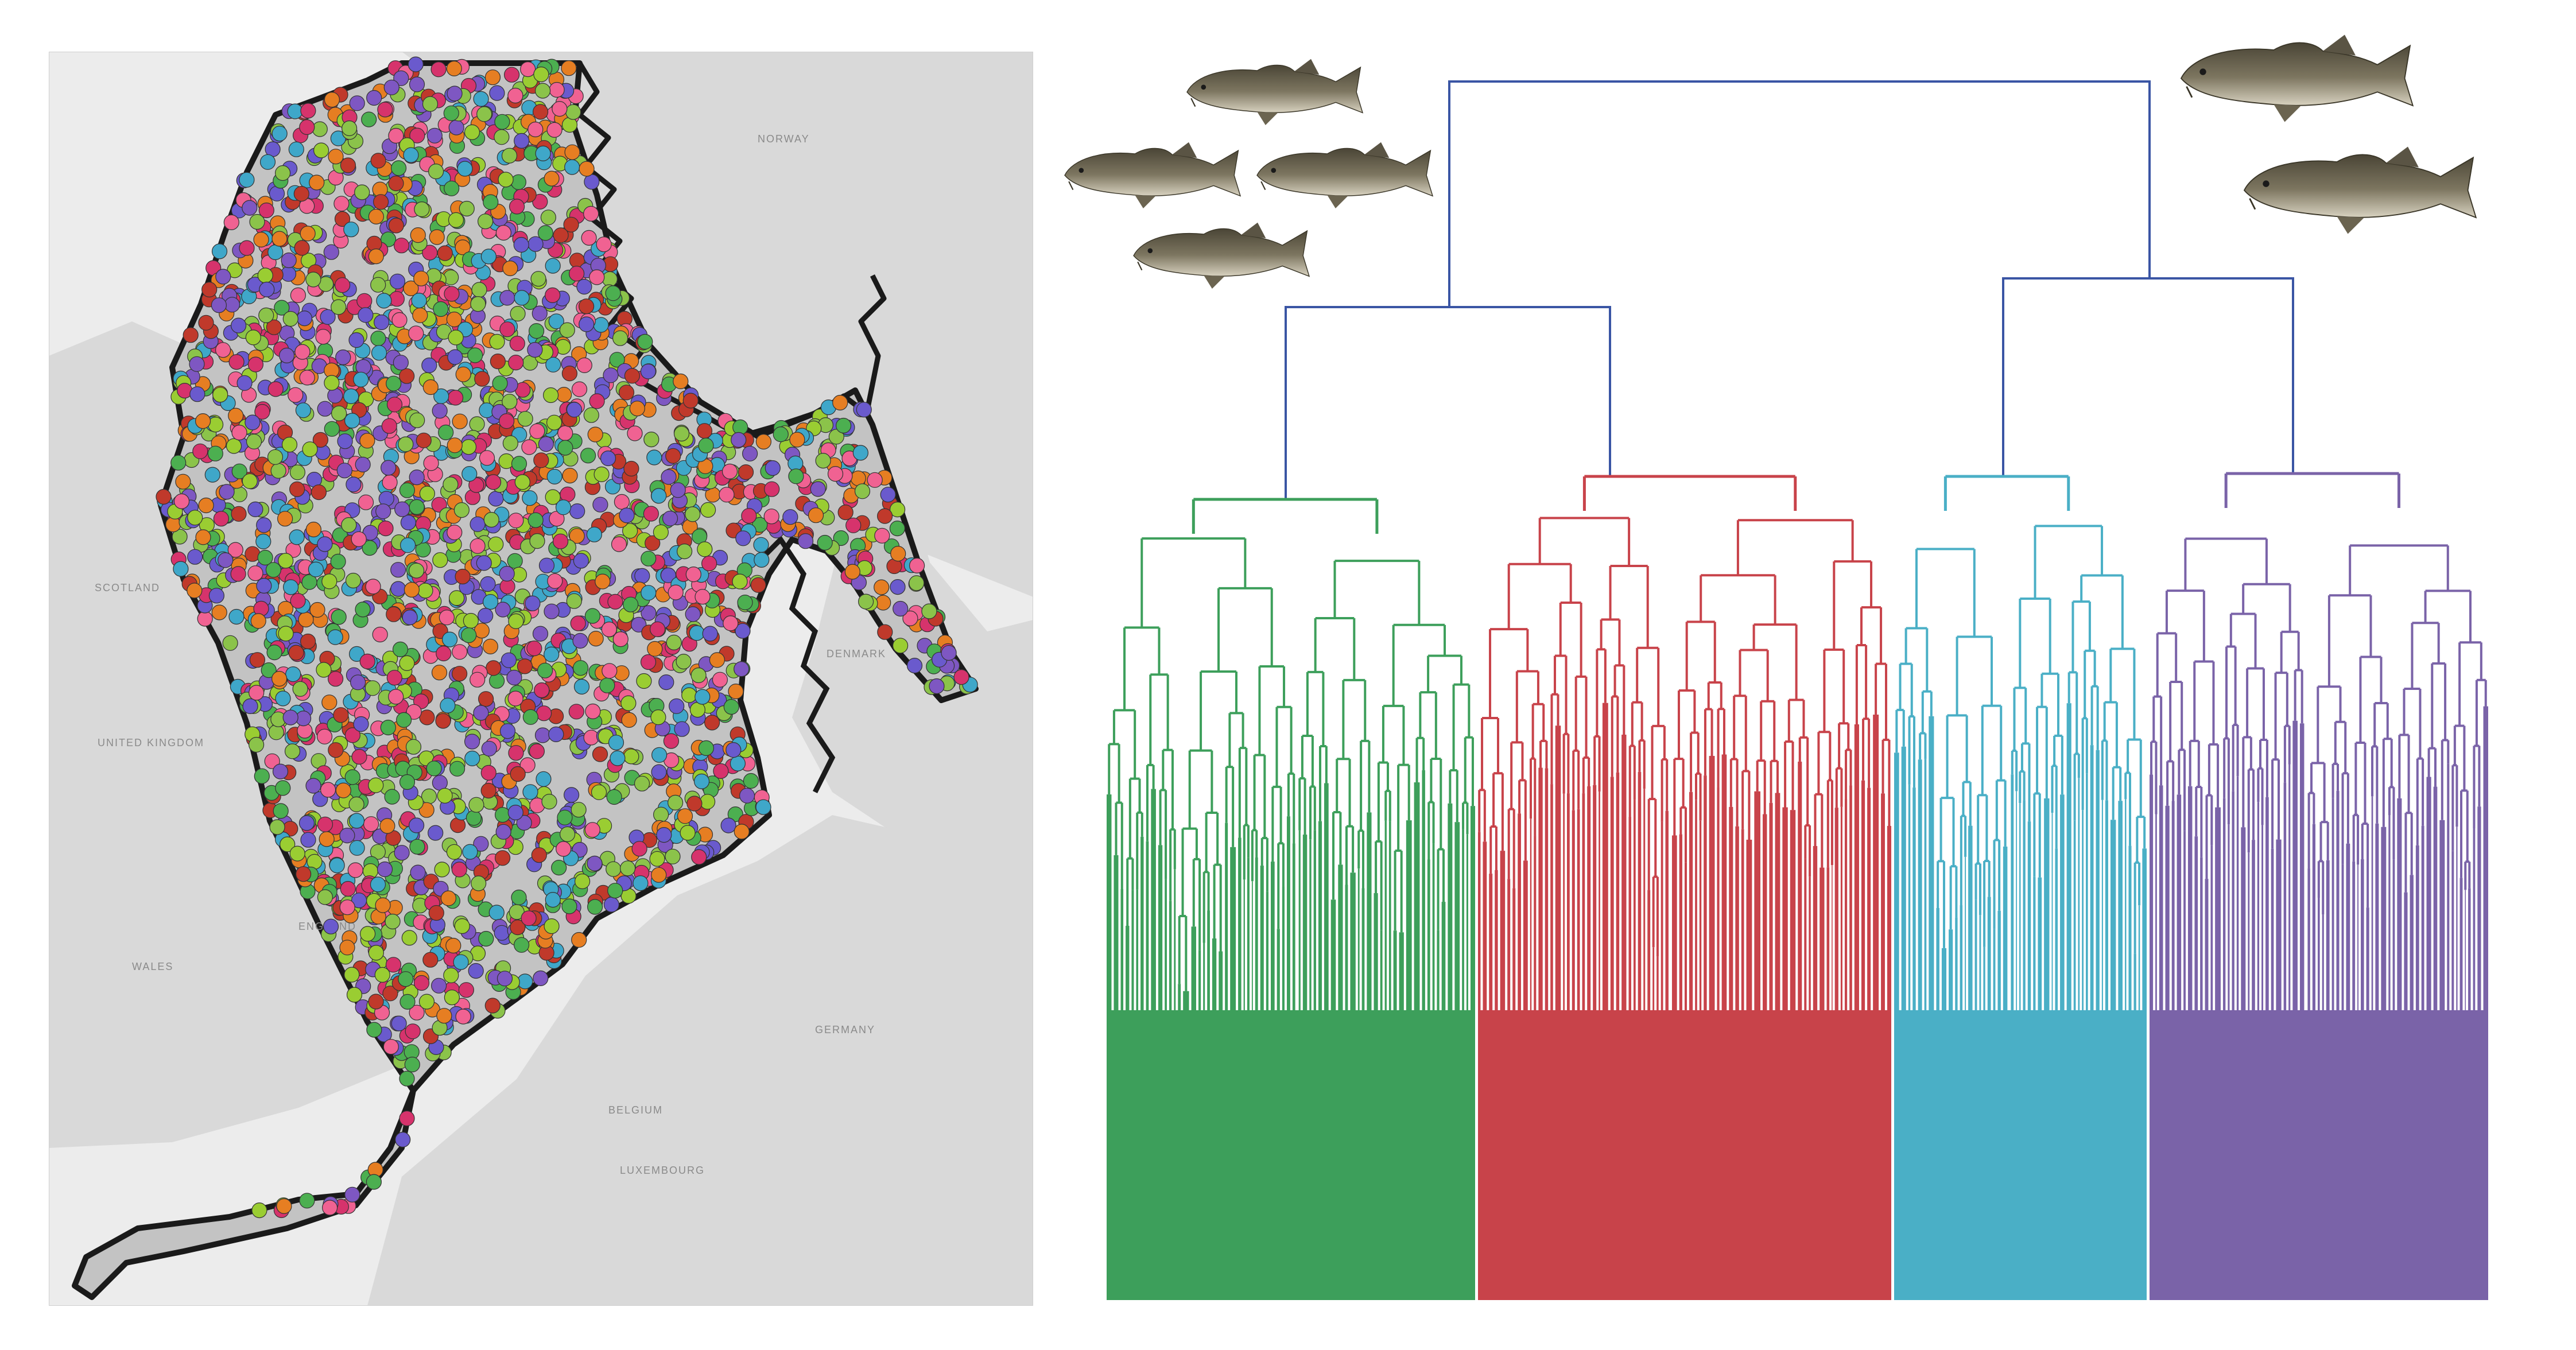 The height and width of the screenshot is (1350, 2576). I want to click on label-scotland: SCOTLAND, so click(127, 587).